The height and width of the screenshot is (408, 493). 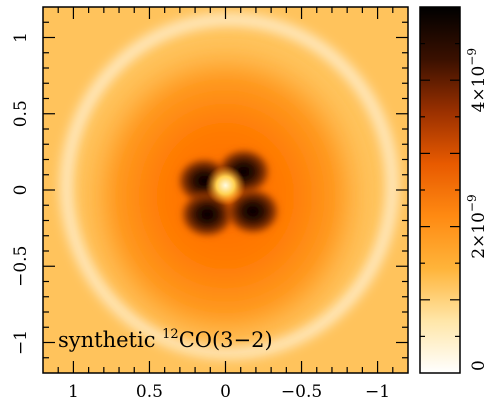 I want to click on colorbar: 02×10−94×10−9, so click(x=454, y=190).